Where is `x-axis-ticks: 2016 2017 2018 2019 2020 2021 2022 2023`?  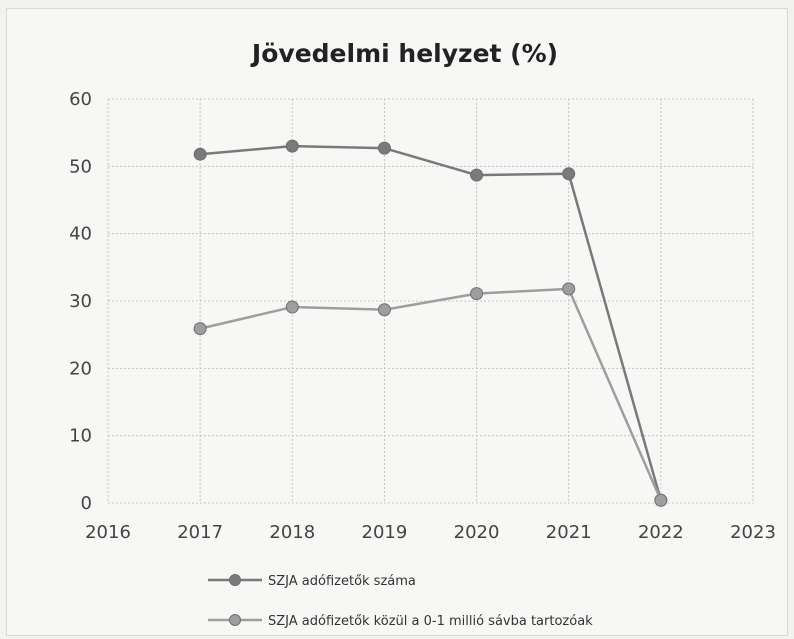
x-axis-ticks: 2016 2017 2018 2019 2020 2021 2022 2023 is located at coordinates (430, 532).